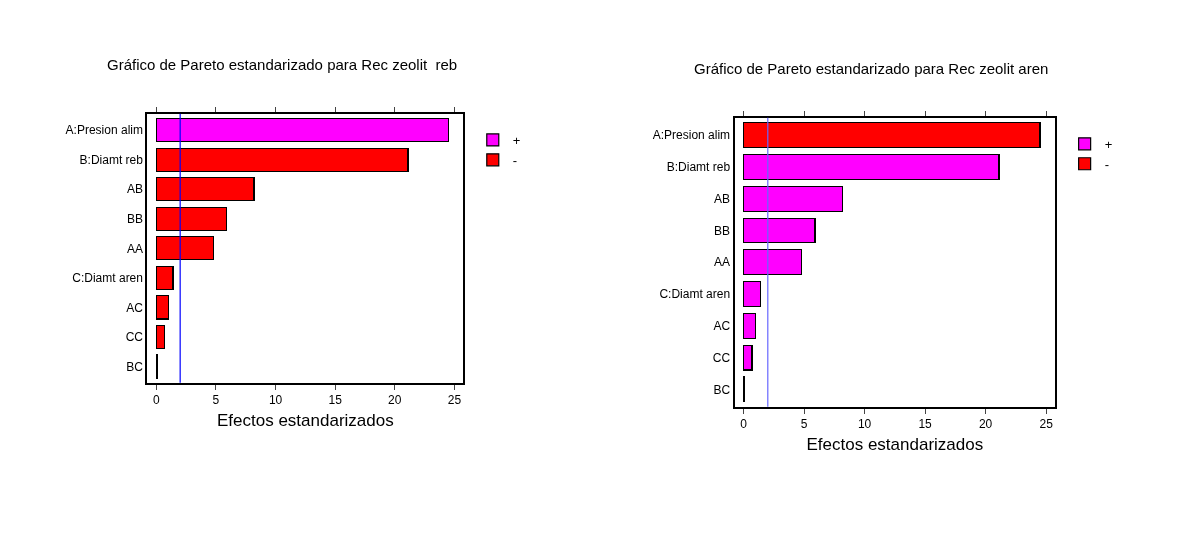 This screenshot has height=558, width=1179. Describe the element at coordinates (871, 68) in the screenshot. I see `chart-title: Gráfico de Pareto estandarizado para Rec zeolit aren` at that location.